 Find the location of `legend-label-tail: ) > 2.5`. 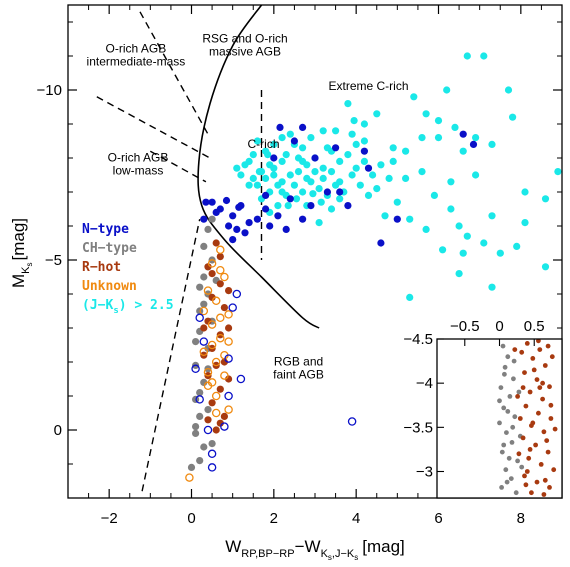

legend-label-tail: ) > 2.5 is located at coordinates (146, 305).